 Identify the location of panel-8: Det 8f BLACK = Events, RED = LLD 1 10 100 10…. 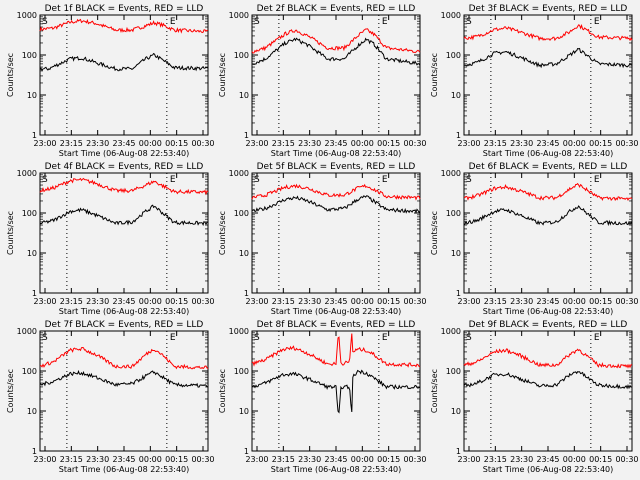
(322, 397).